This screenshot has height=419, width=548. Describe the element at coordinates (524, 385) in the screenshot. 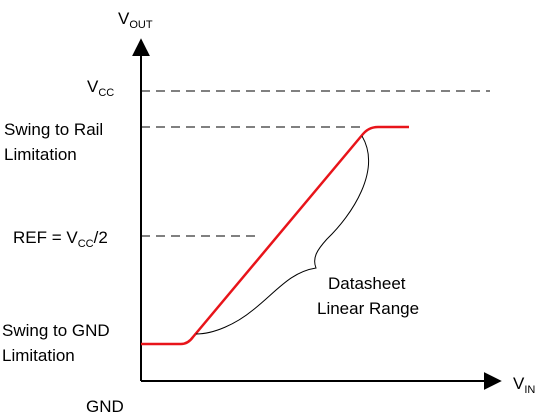

I see `x-axis-label: VIN` at that location.